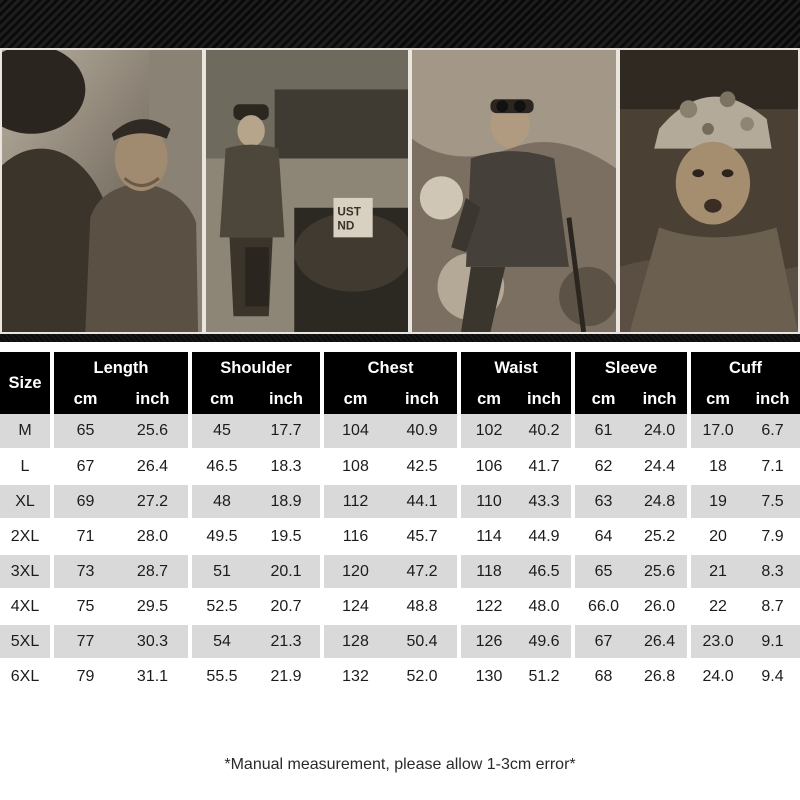 The image size is (800, 800). Describe the element at coordinates (716, 502) in the screenshot. I see `measurement-cell: 19` at that location.